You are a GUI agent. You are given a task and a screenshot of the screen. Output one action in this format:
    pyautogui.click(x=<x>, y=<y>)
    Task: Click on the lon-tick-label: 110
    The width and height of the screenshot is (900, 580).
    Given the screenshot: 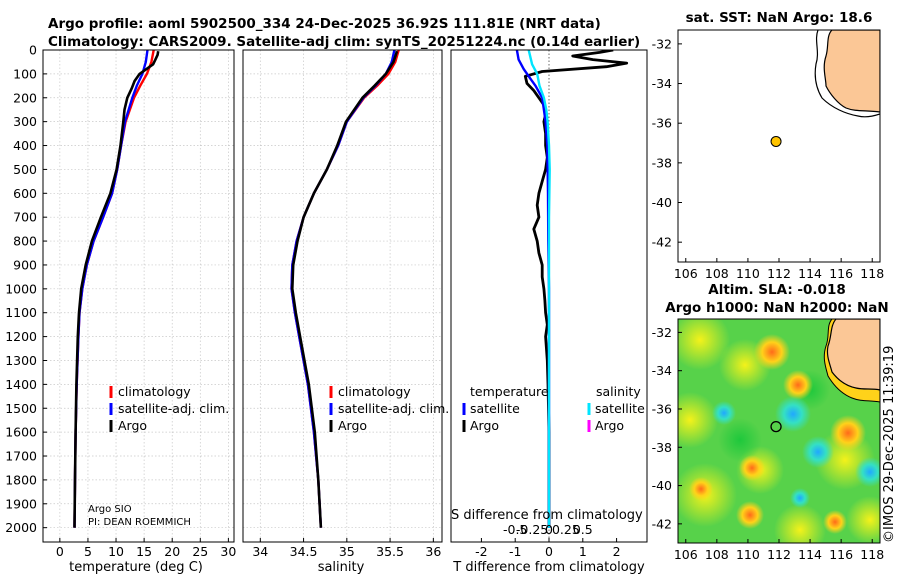 What is the action you would take?
    pyautogui.click(x=748, y=273)
    